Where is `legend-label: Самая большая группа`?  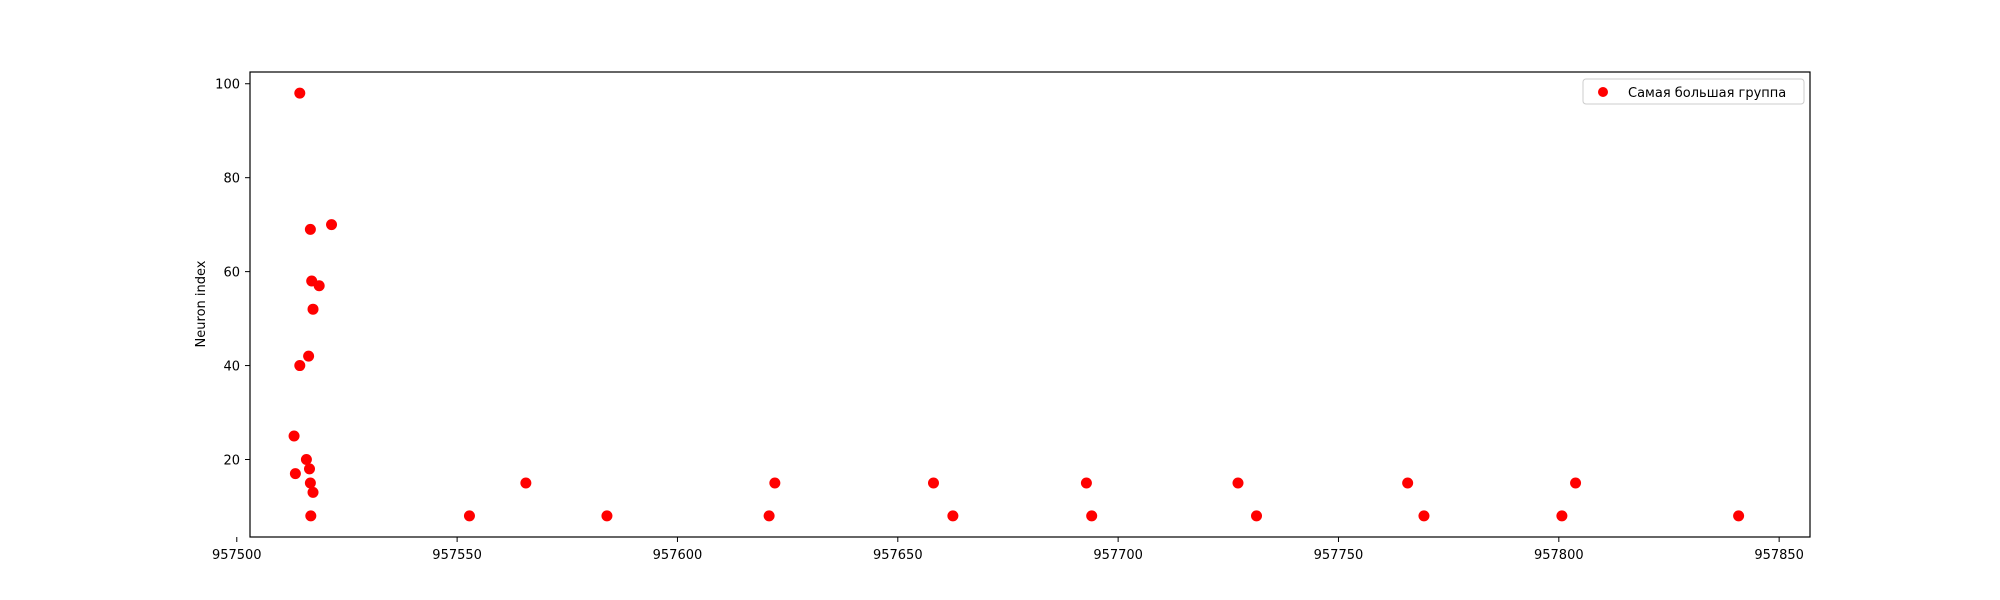
legend-label: Самая большая группа is located at coordinates (1707, 93).